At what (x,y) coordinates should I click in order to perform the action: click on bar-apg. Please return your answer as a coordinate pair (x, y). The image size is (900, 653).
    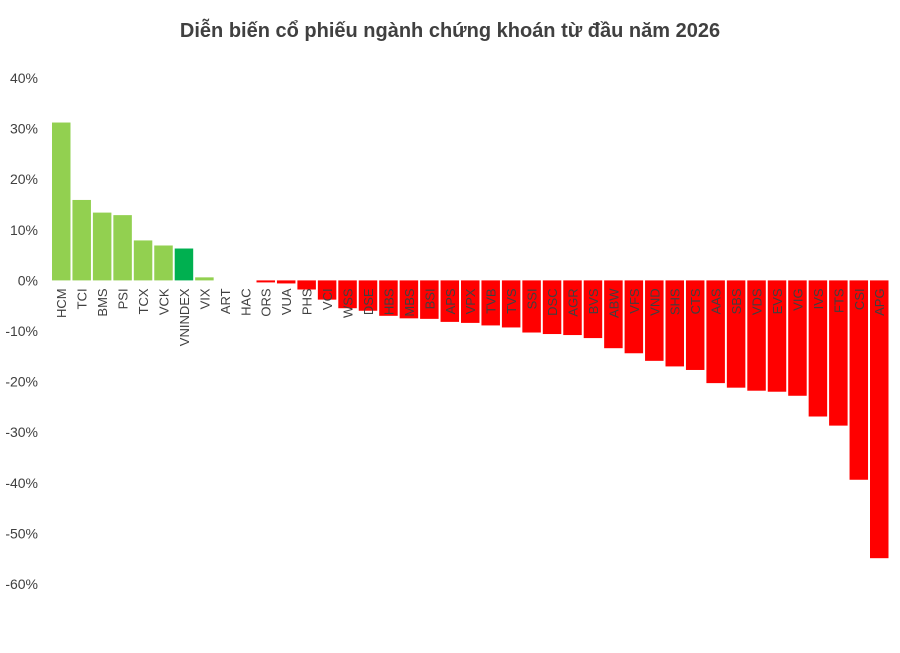
    Looking at the image, I should click on (879, 419).